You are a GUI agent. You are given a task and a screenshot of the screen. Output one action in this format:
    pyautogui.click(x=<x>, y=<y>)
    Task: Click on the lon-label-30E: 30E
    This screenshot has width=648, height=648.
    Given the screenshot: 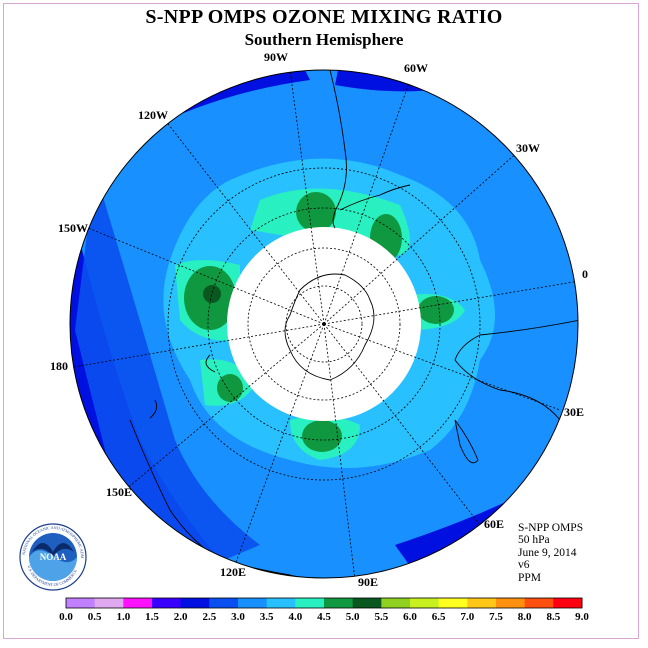 What is the action you would take?
    pyautogui.click(x=574, y=412)
    